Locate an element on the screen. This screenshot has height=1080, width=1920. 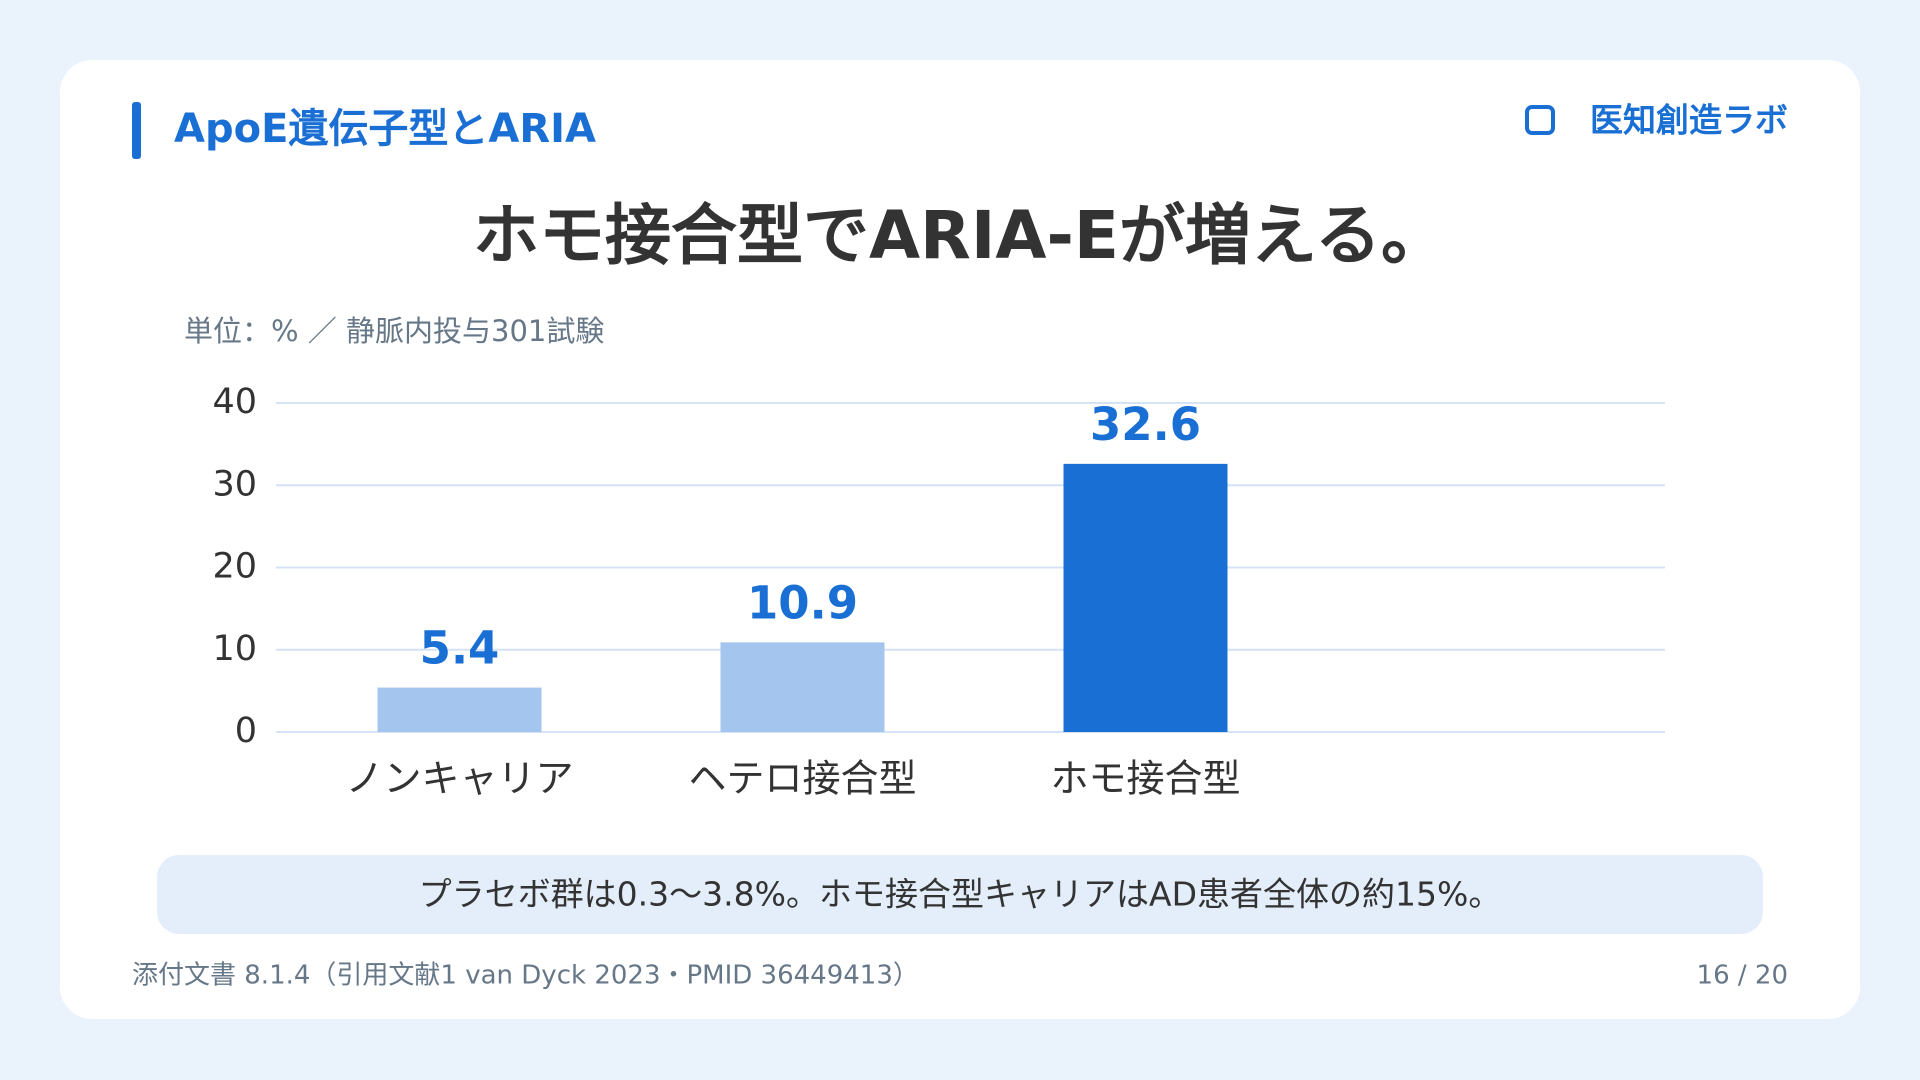
y-tick-label: 10 is located at coordinates (234, 649).